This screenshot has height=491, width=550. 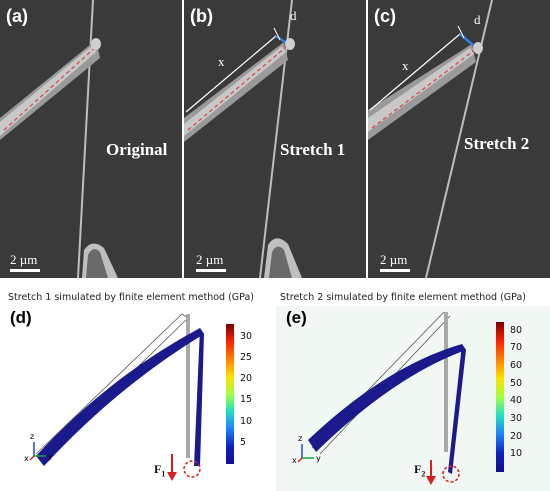 What do you see at coordinates (296, 317) in the screenshot?
I see `panel-label-e: (e)` at bounding box center [296, 317].